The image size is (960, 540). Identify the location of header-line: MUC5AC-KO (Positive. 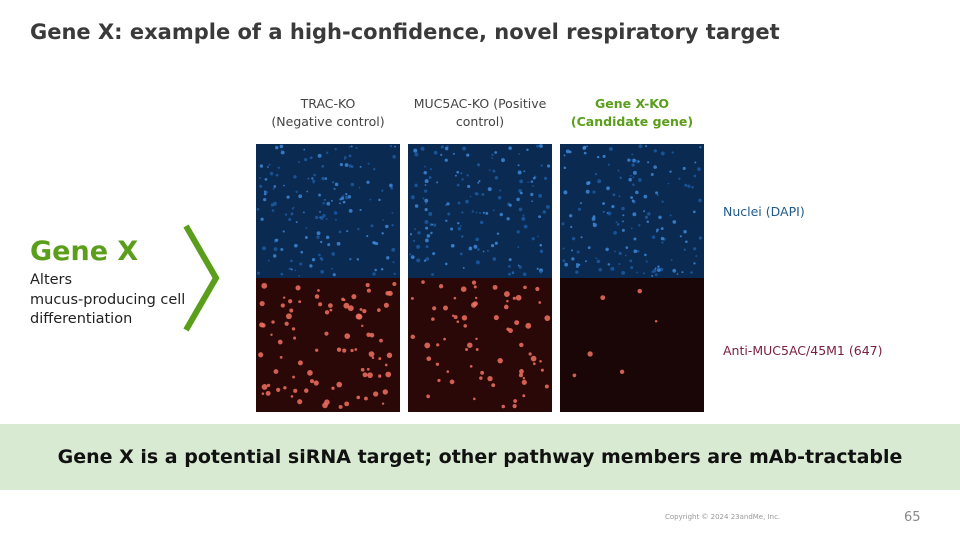
(480, 103).